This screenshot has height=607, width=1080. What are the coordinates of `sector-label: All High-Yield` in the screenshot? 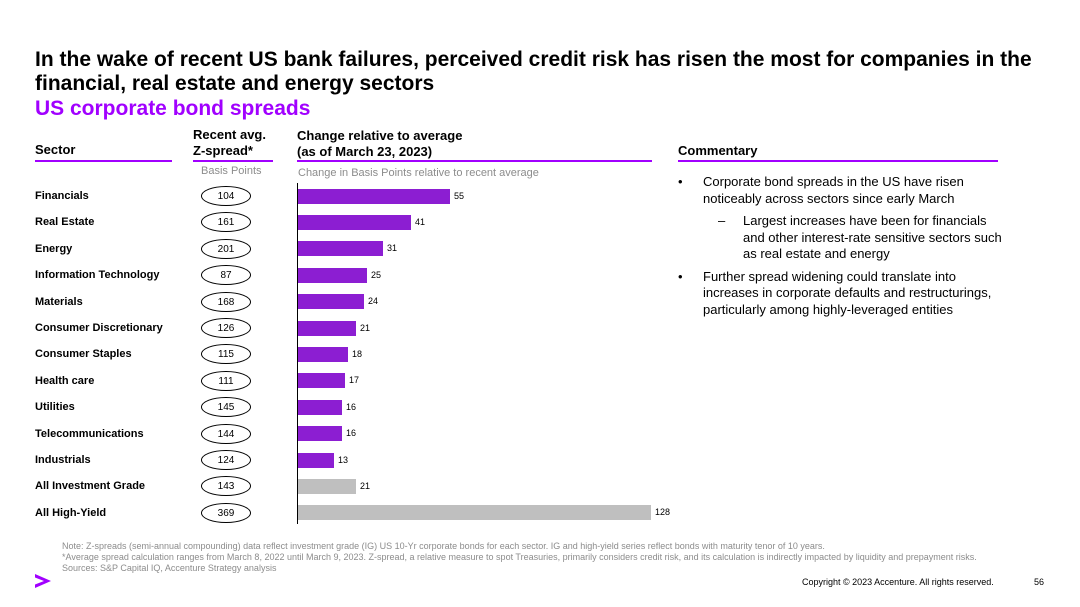 It's located at (71, 512).